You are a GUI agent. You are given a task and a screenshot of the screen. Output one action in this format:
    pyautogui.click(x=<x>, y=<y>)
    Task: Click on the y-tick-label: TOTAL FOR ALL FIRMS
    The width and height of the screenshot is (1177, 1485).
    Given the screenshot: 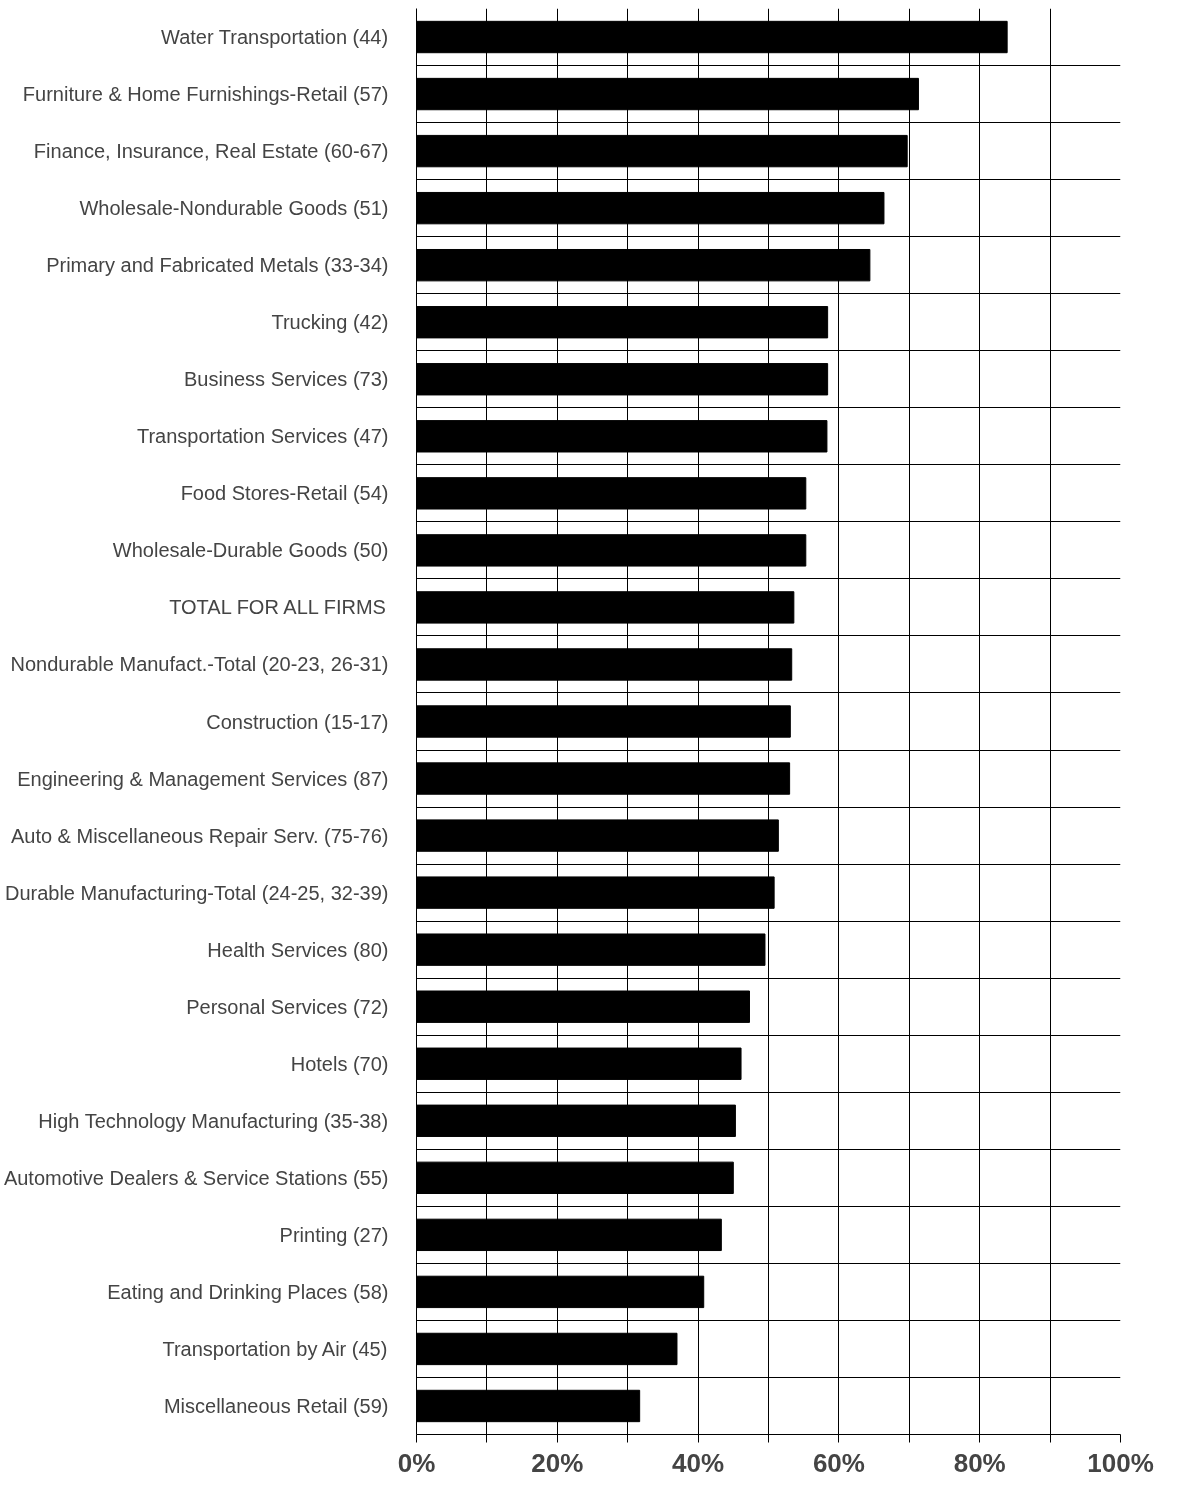 What is the action you would take?
    pyautogui.click(x=277, y=607)
    